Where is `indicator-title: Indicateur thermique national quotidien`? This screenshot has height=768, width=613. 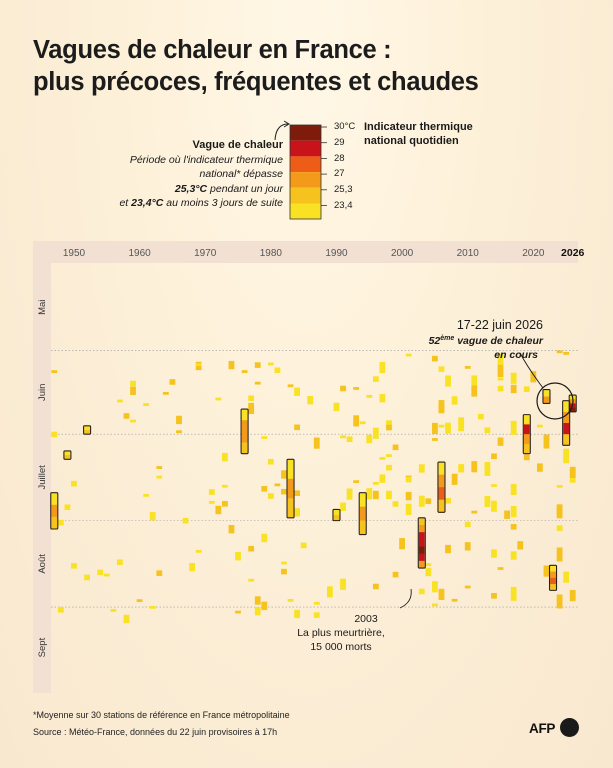 indicator-title: Indicateur thermique national quotidien is located at coordinates (439, 134).